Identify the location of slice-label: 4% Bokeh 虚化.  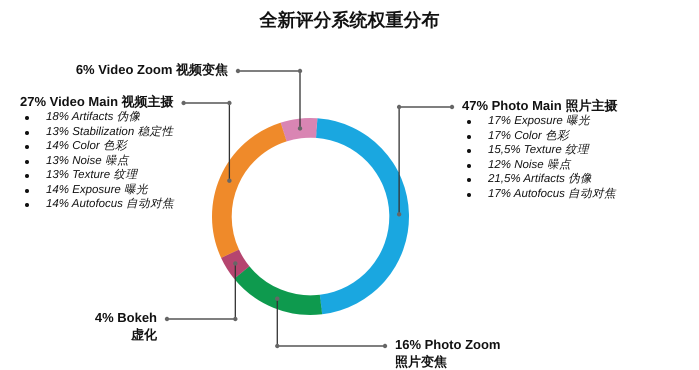
(125, 326).